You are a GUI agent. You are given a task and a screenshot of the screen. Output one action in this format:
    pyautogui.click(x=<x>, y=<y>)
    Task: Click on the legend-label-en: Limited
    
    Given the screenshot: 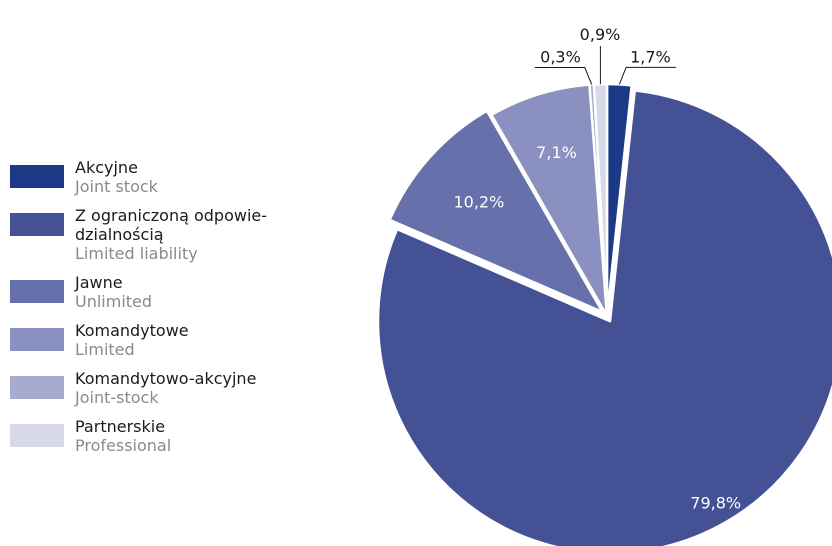 What is the action you would take?
    pyautogui.click(x=105, y=349)
    